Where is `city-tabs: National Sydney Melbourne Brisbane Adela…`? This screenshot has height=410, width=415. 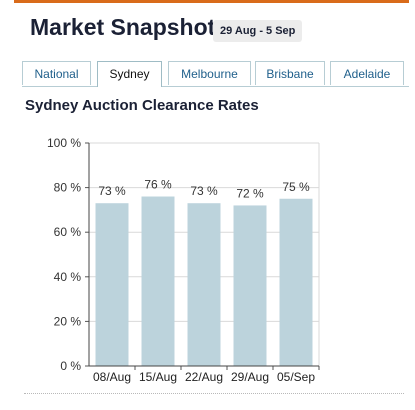 city-tabs: National Sydney Melbourne Brisbane Adela… is located at coordinates (215, 74).